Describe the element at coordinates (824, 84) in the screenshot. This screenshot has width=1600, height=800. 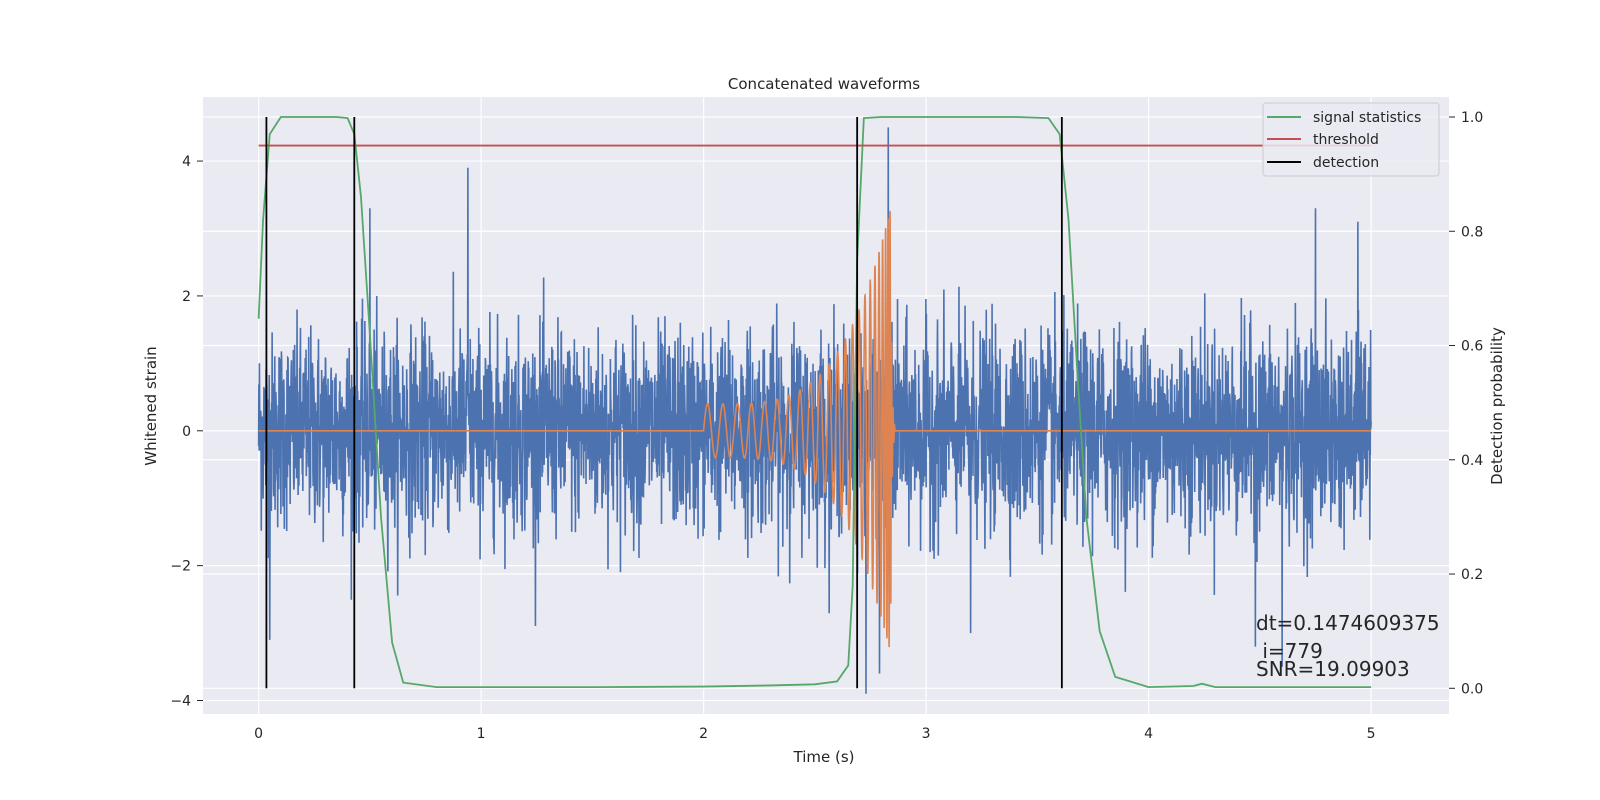
I see `chart-title: Concatenated waveforms` at that location.